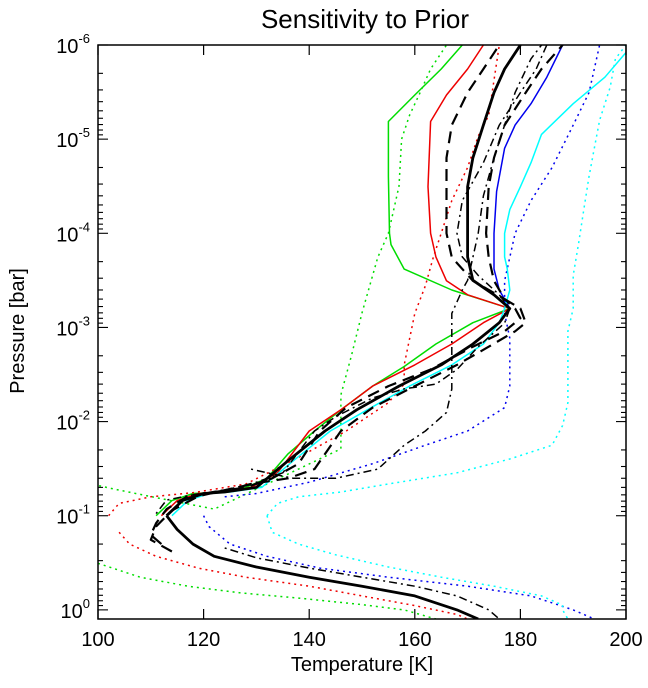 The image size is (648, 688). Describe the element at coordinates (73, 326) in the screenshot. I see `y-tick-label: 10⁻³` at that location.